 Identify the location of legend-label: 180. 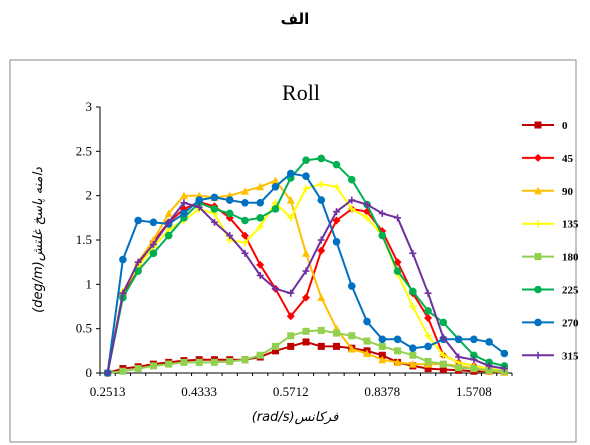
(570, 258).